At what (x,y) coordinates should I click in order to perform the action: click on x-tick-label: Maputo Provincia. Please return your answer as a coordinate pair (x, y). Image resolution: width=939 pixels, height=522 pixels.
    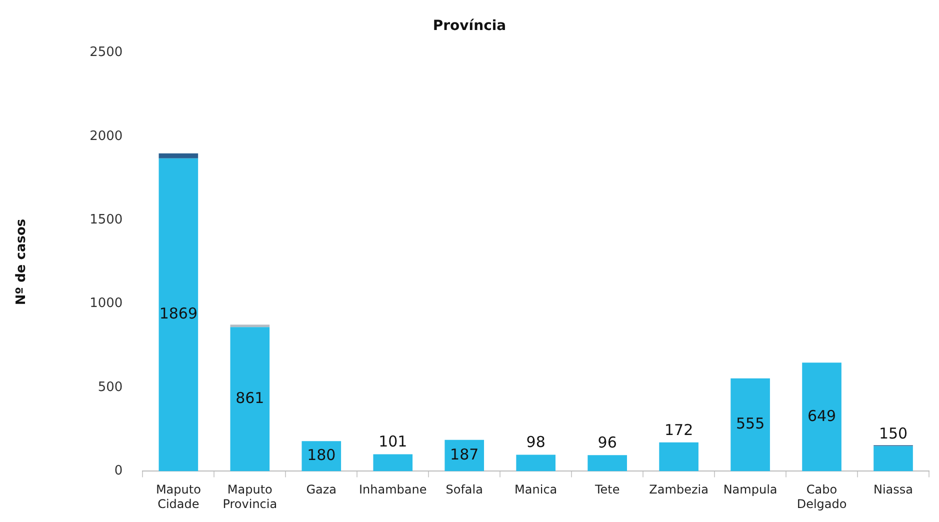
    Looking at the image, I should click on (250, 496).